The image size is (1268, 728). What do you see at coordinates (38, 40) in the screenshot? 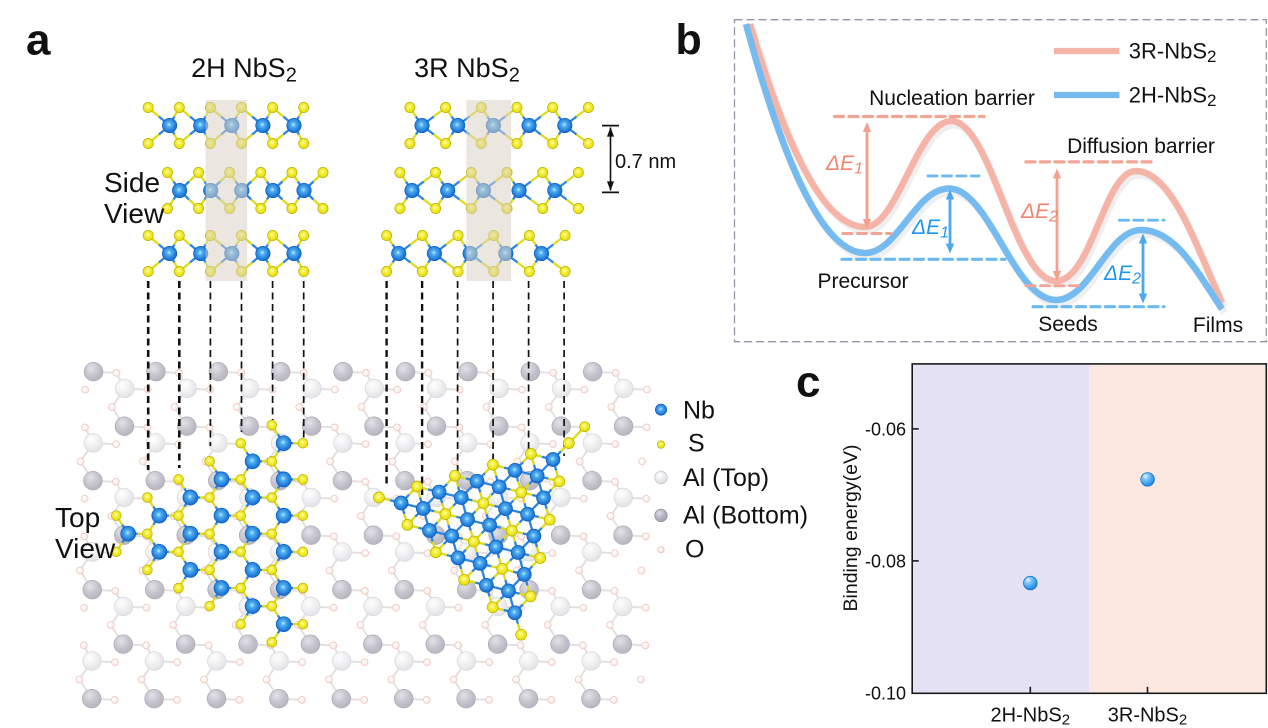
I see `svg-text: a` at bounding box center [38, 40].